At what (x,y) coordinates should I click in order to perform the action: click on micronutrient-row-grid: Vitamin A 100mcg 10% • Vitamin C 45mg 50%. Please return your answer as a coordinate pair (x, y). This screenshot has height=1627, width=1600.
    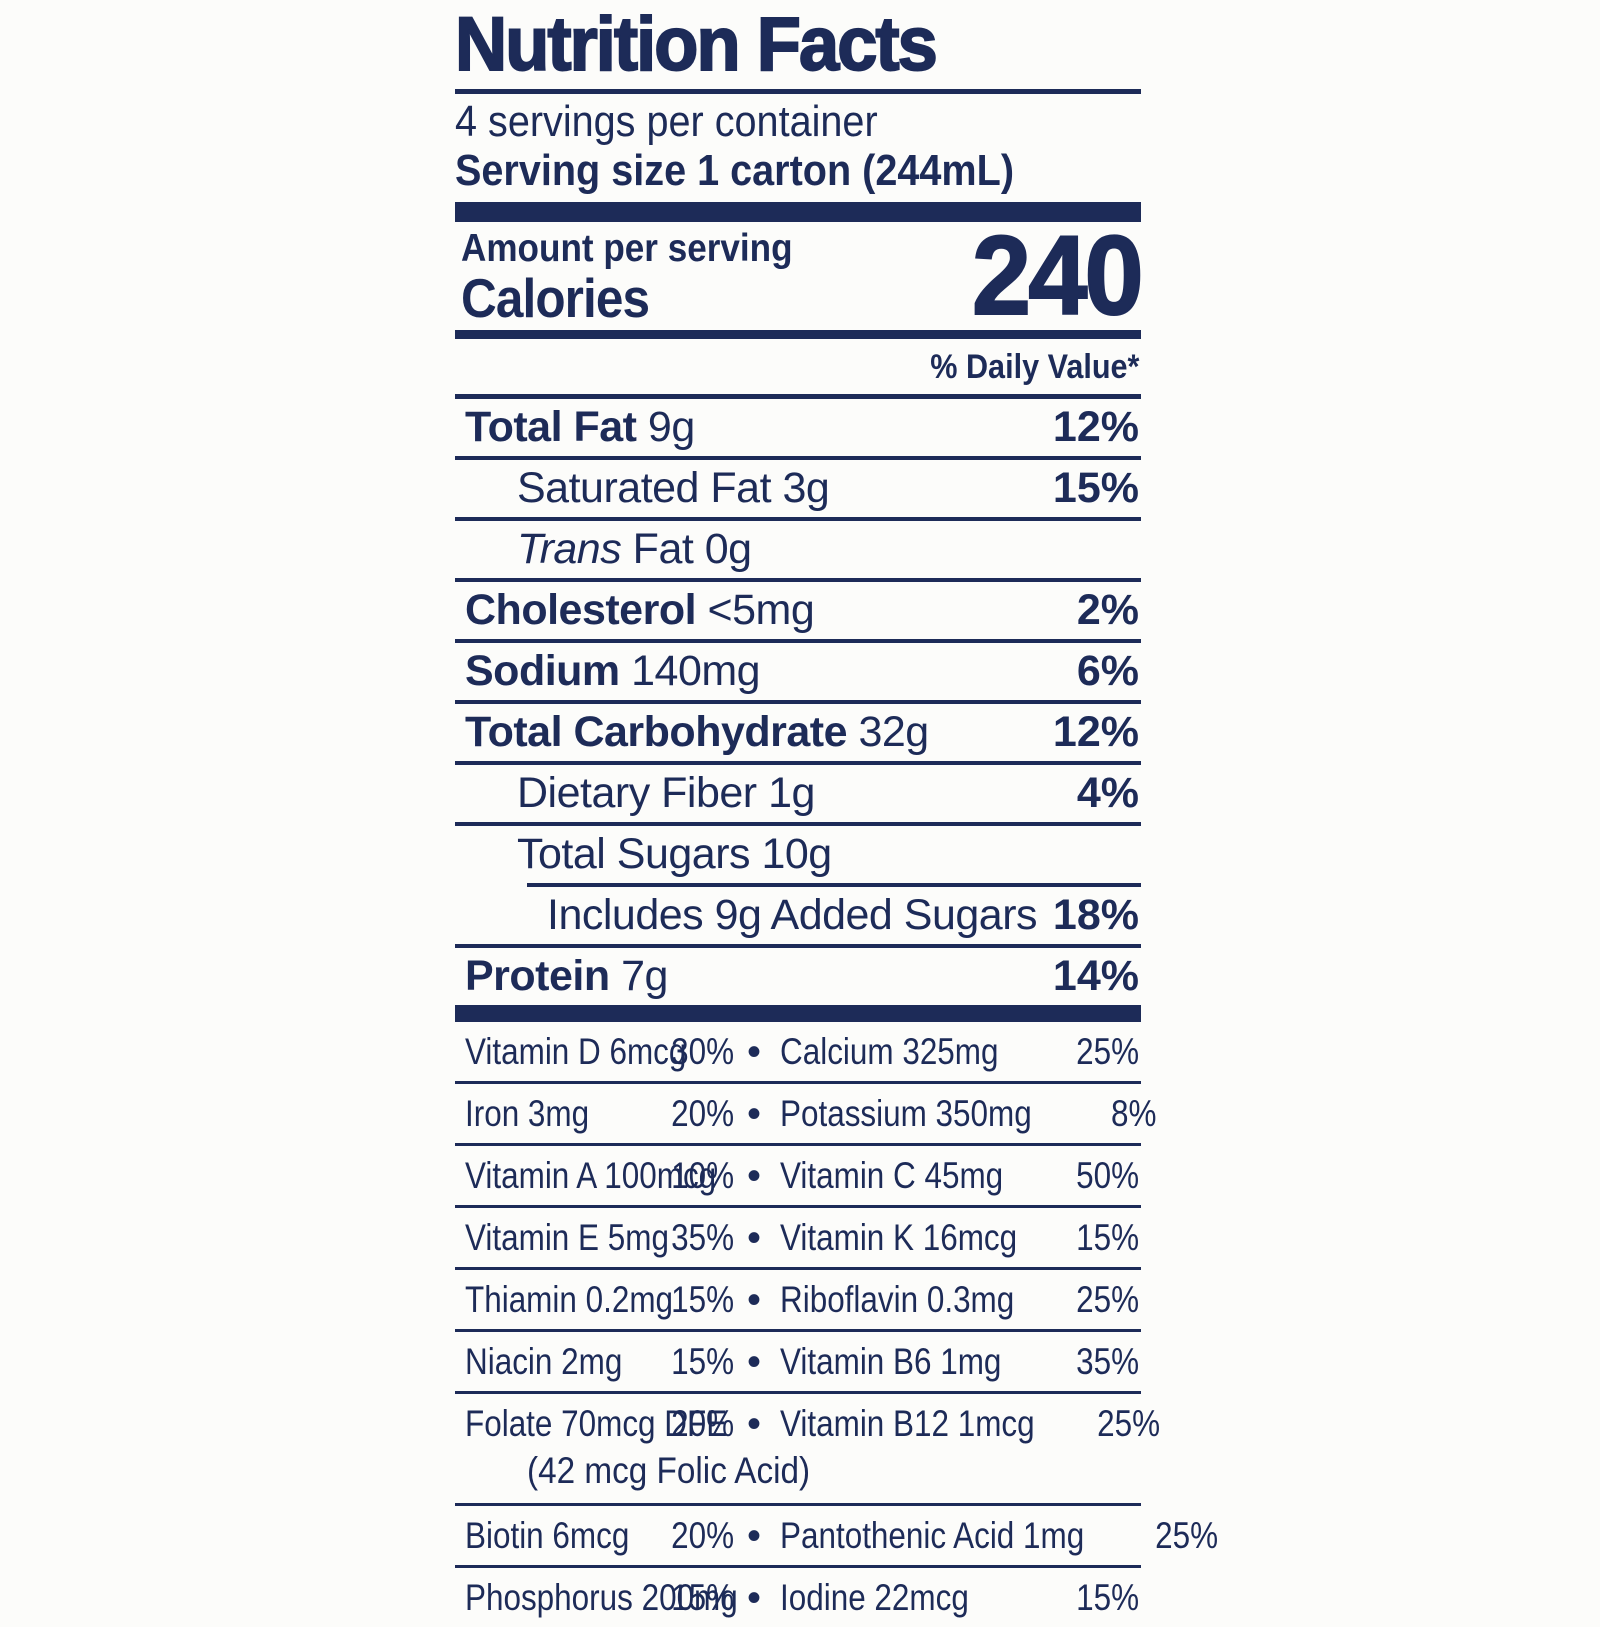
    Looking at the image, I should click on (802, 1175).